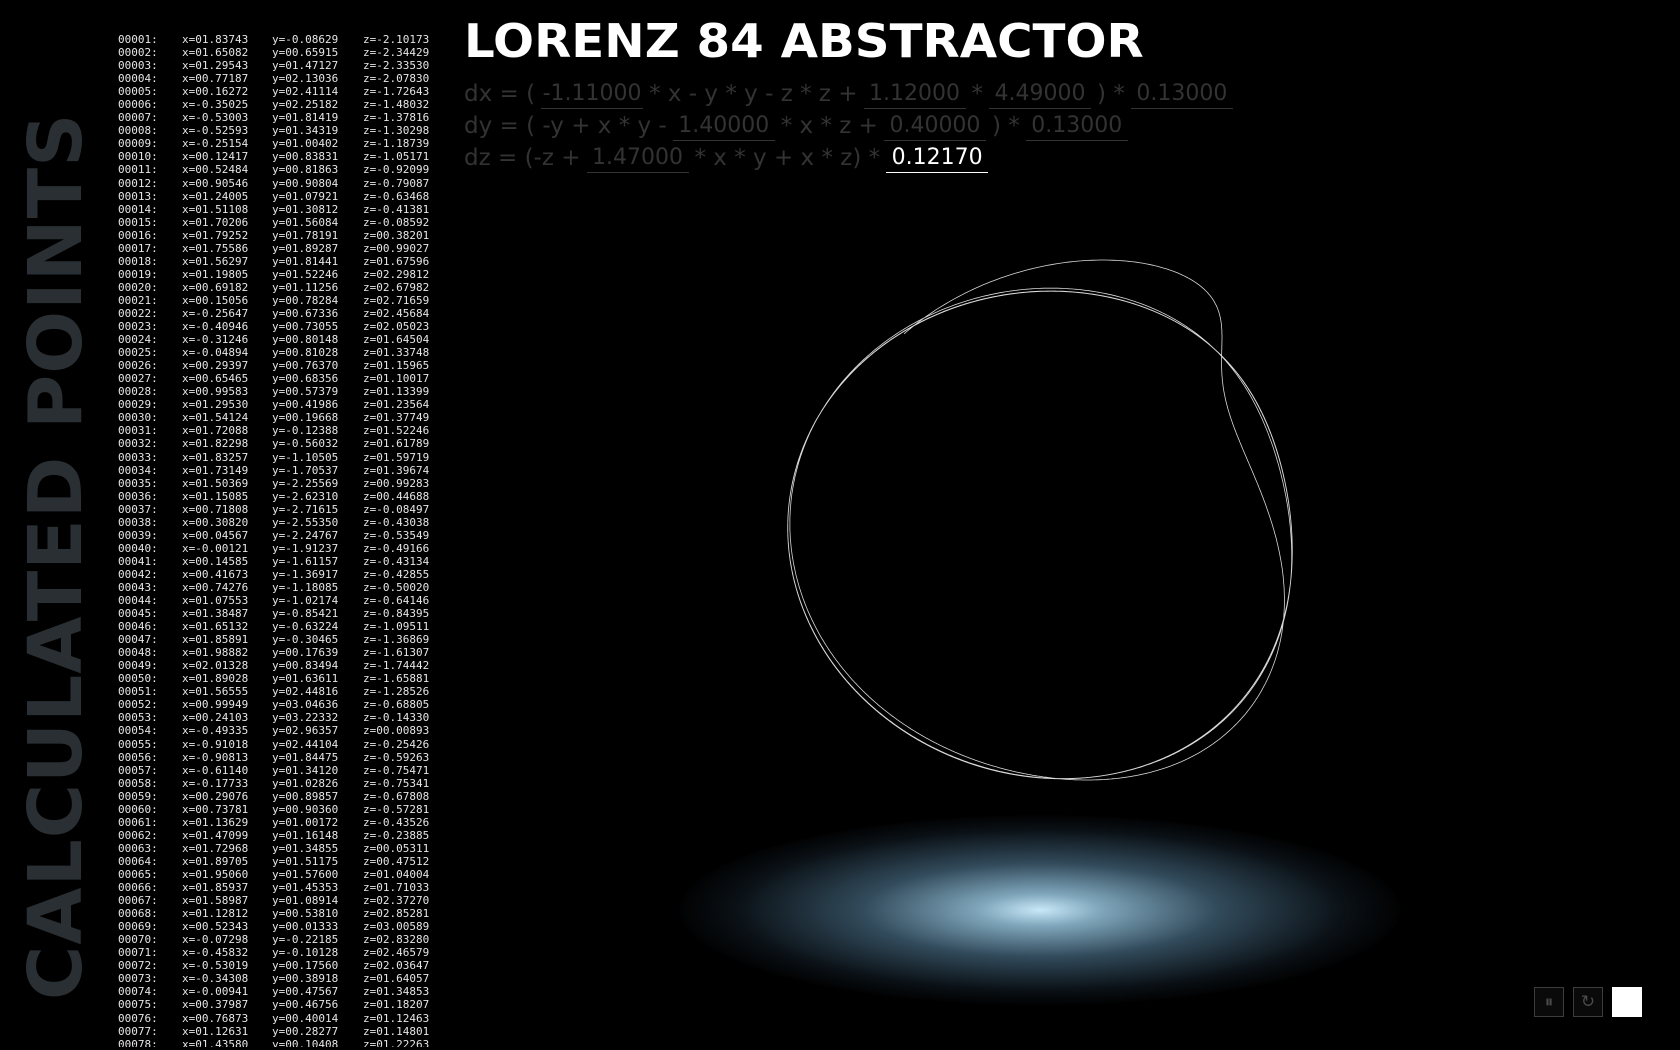 The height and width of the screenshot is (1050, 1680). I want to click on point-row: 00043: x=00.74276 y=-1.18085 z=-0.50020, so click(278, 587).